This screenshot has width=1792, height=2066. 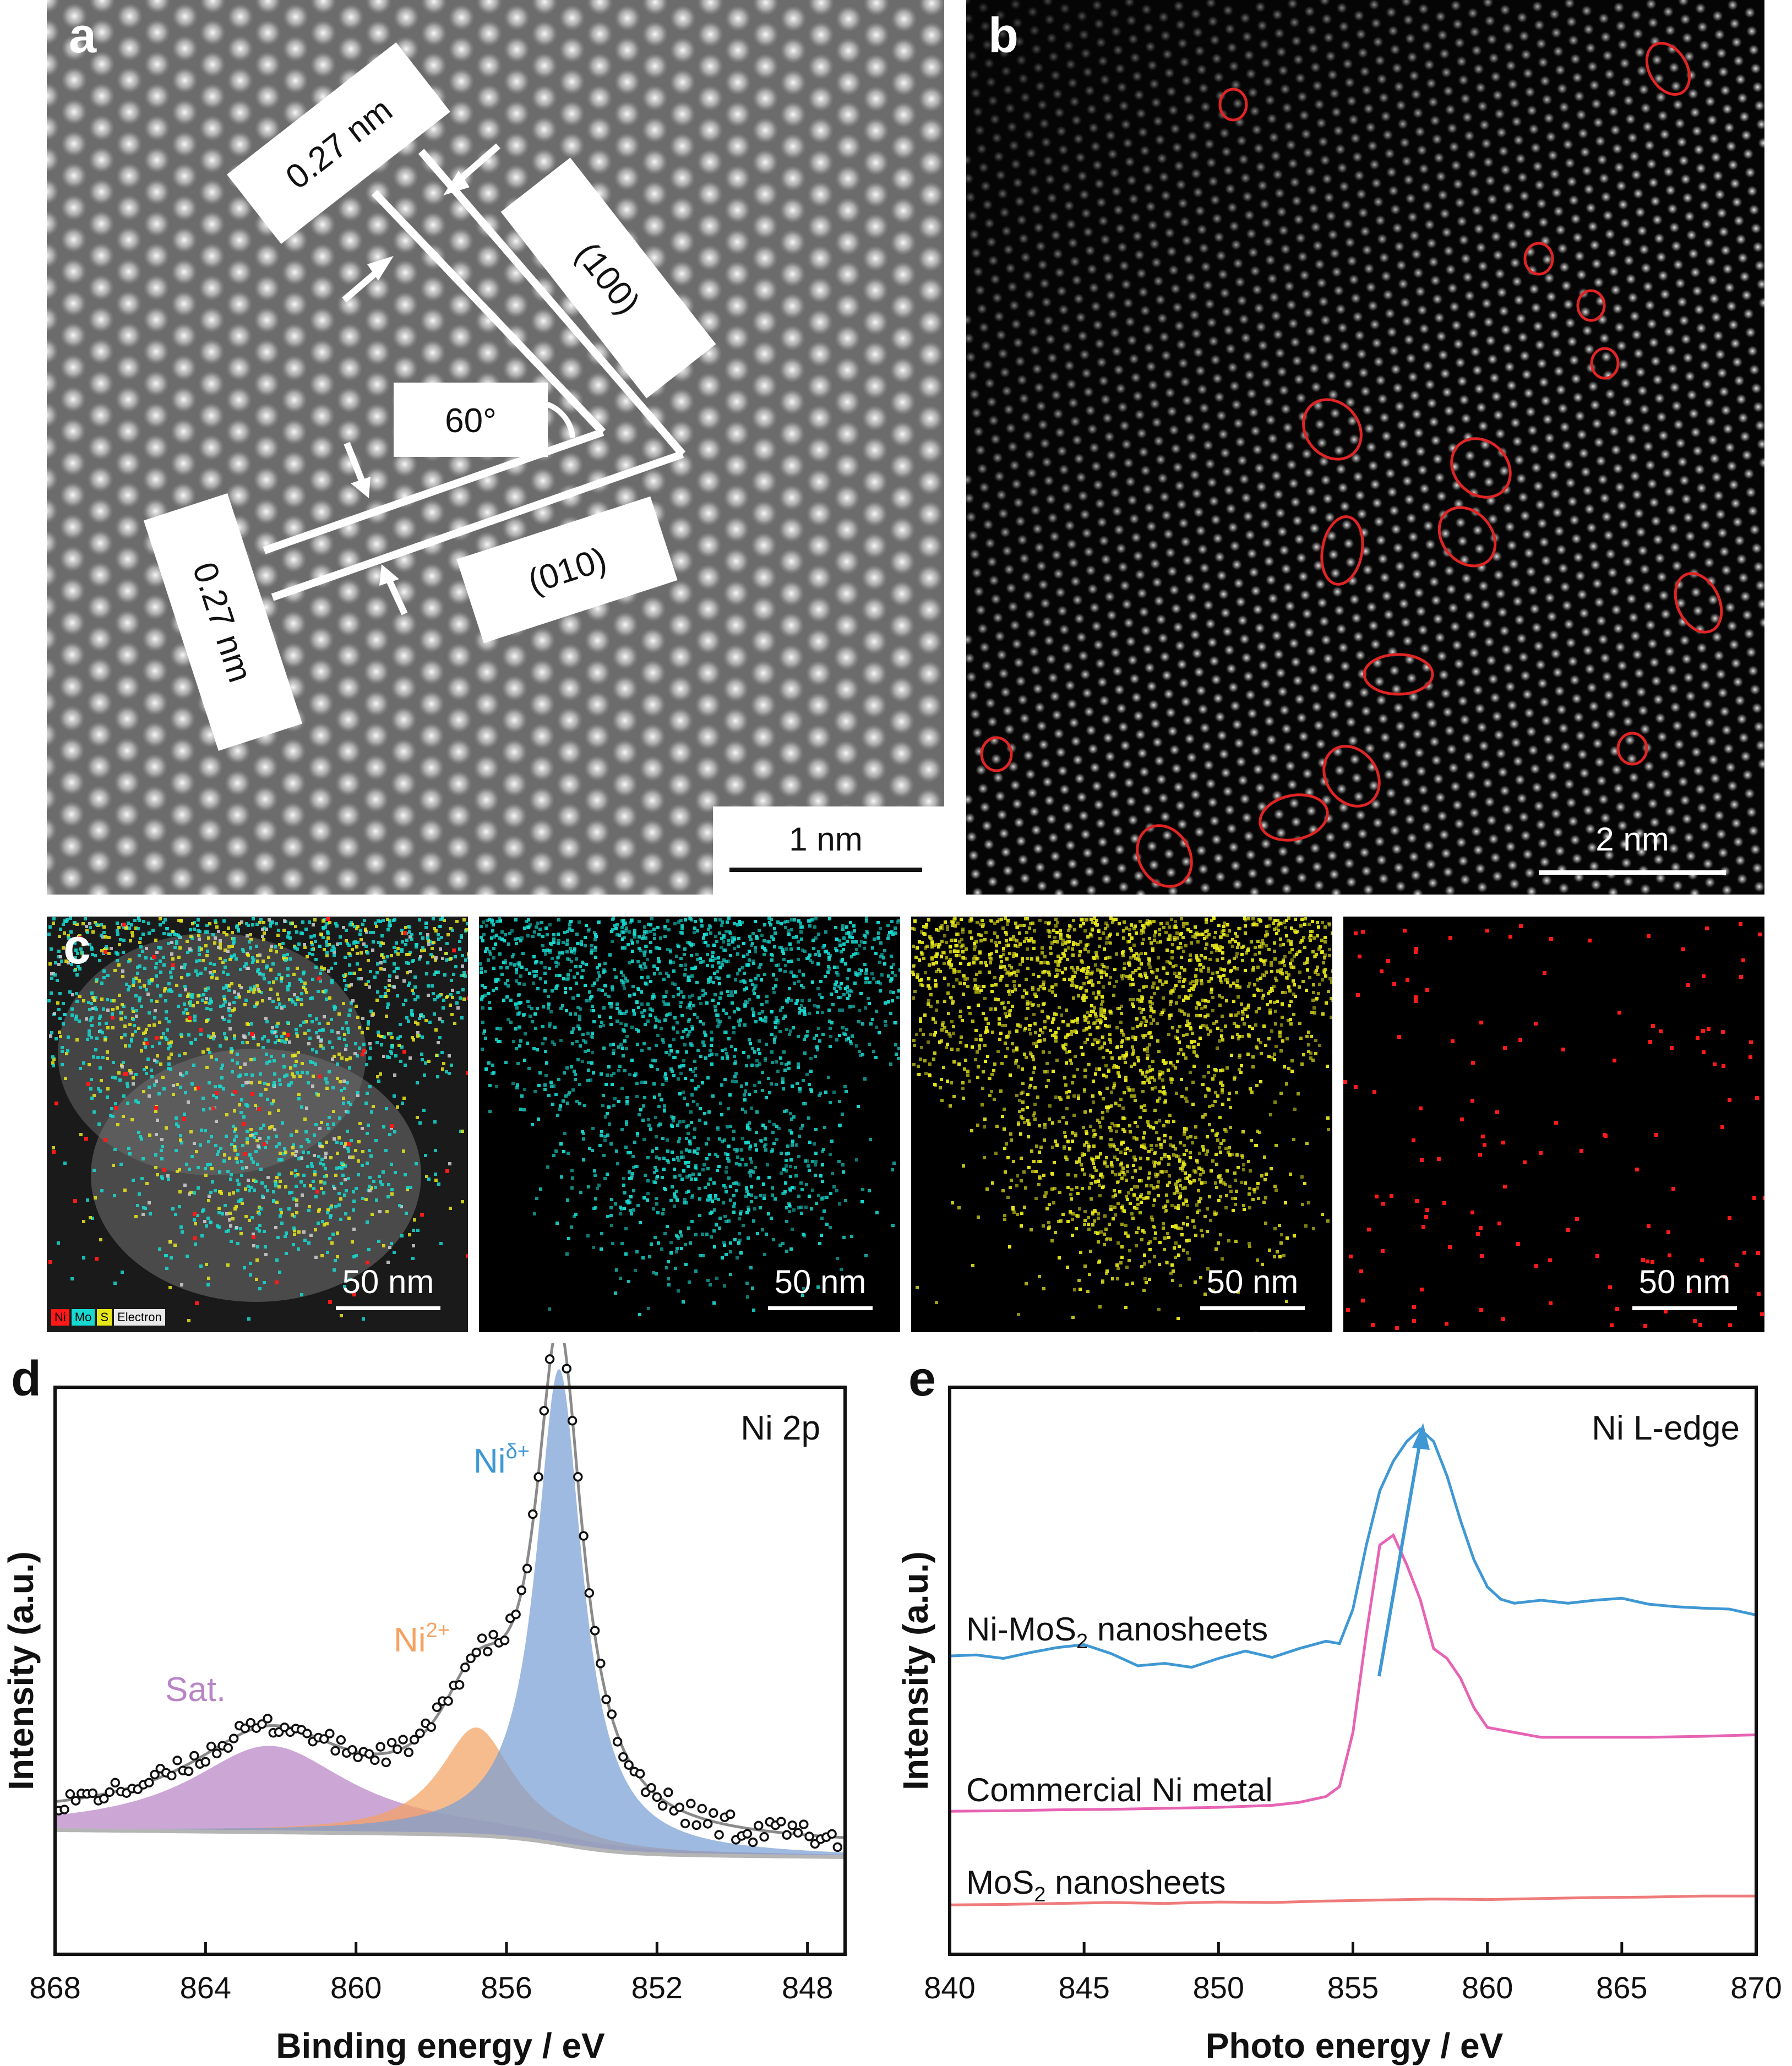 I want to click on label-box-100: (100), so click(x=608, y=278).